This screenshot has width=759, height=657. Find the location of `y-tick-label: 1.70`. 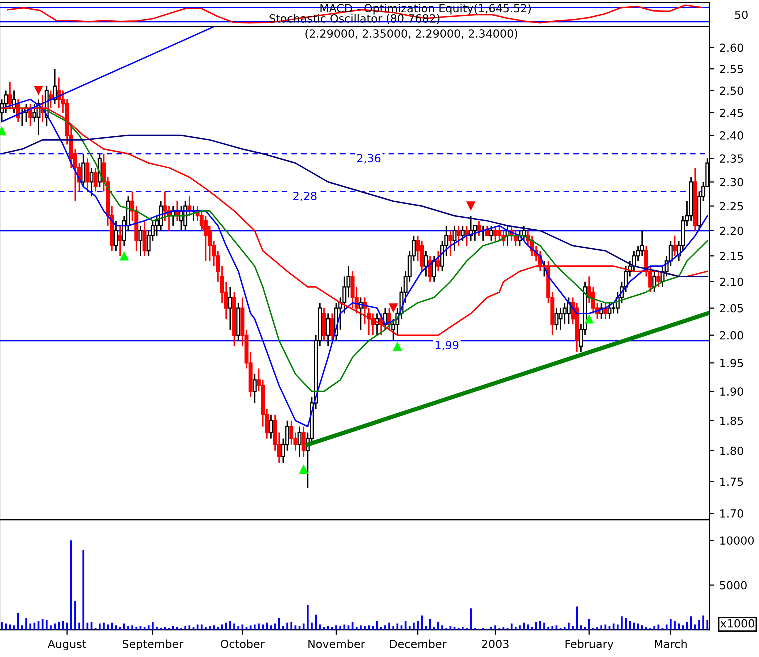

y-tick-label: 1.70 is located at coordinates (732, 514).